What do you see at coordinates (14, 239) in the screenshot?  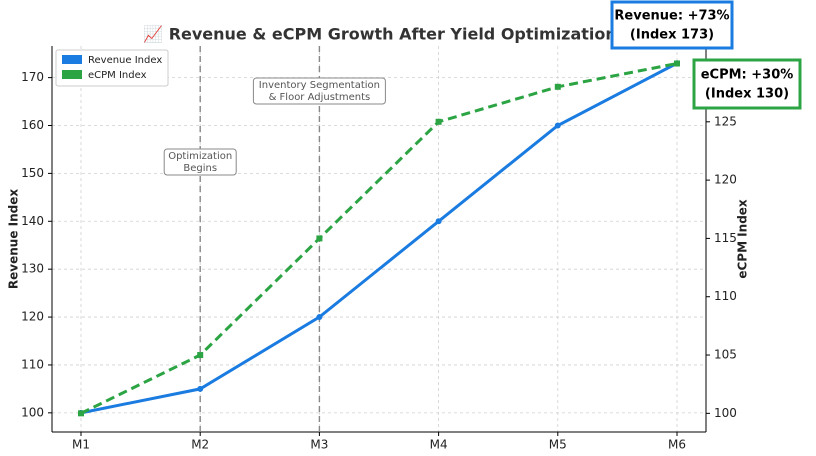 I see `y-axis-label: Revenue Index` at bounding box center [14, 239].